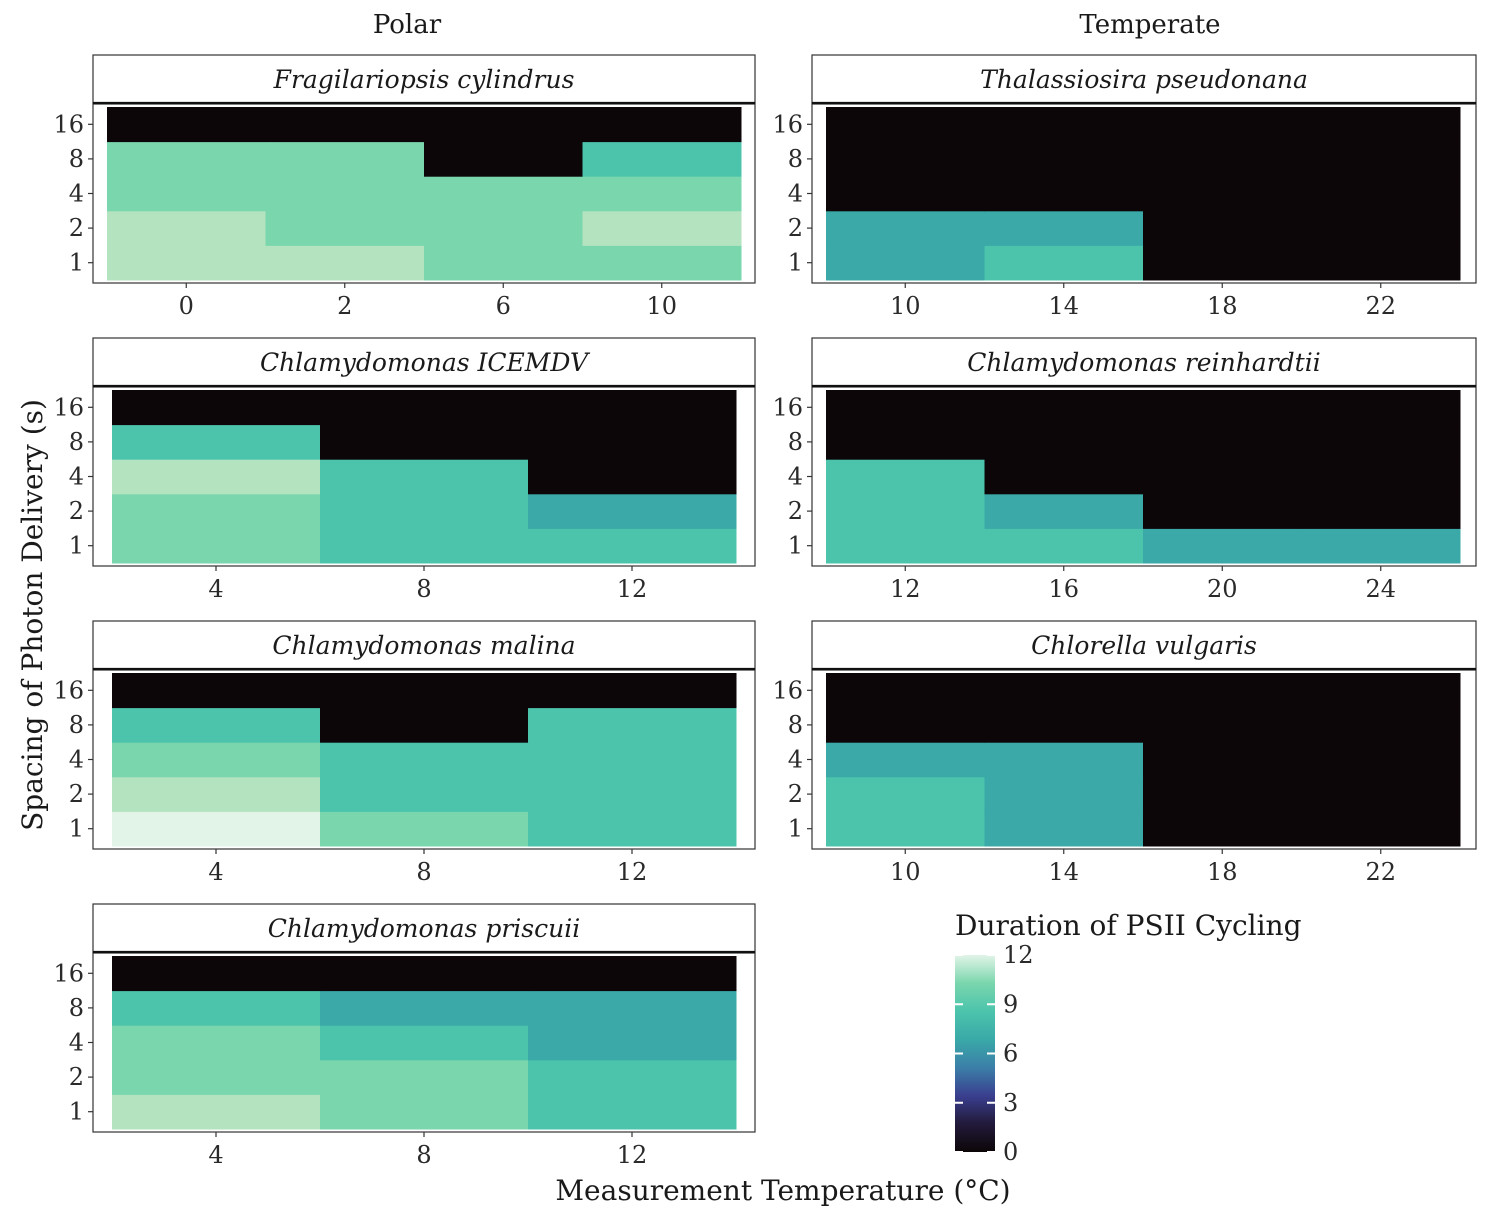 The image size is (1488, 1224). What do you see at coordinates (503, 306) in the screenshot?
I see `x-tick-label: 6` at bounding box center [503, 306].